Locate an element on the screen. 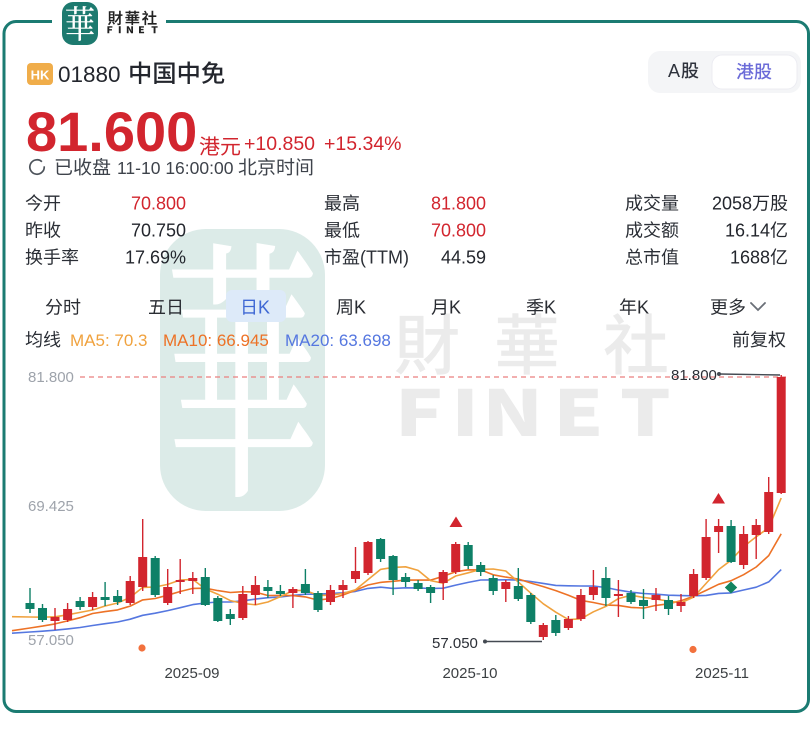 The image size is (812, 740). svg-text: 1688 is located at coordinates (750, 258).